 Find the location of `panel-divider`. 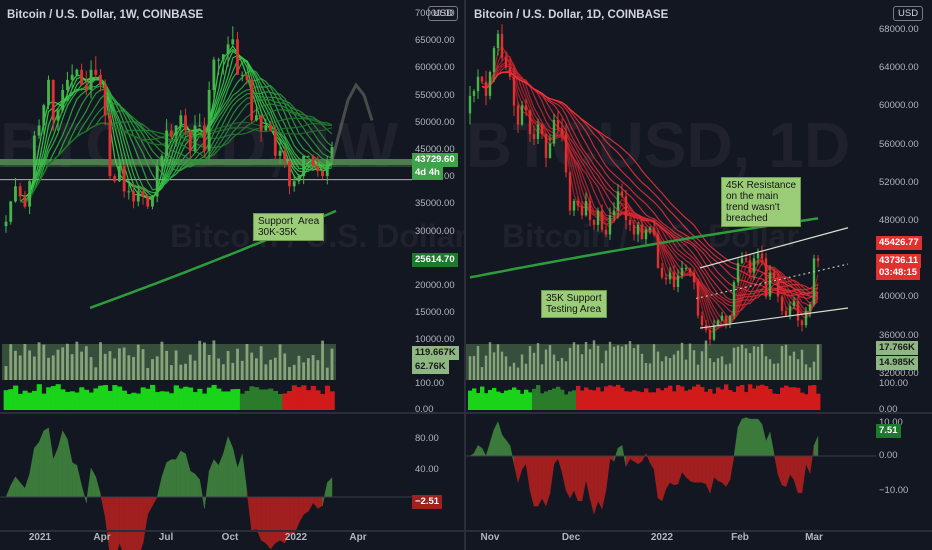

panel-divider is located at coordinates (465, 275).